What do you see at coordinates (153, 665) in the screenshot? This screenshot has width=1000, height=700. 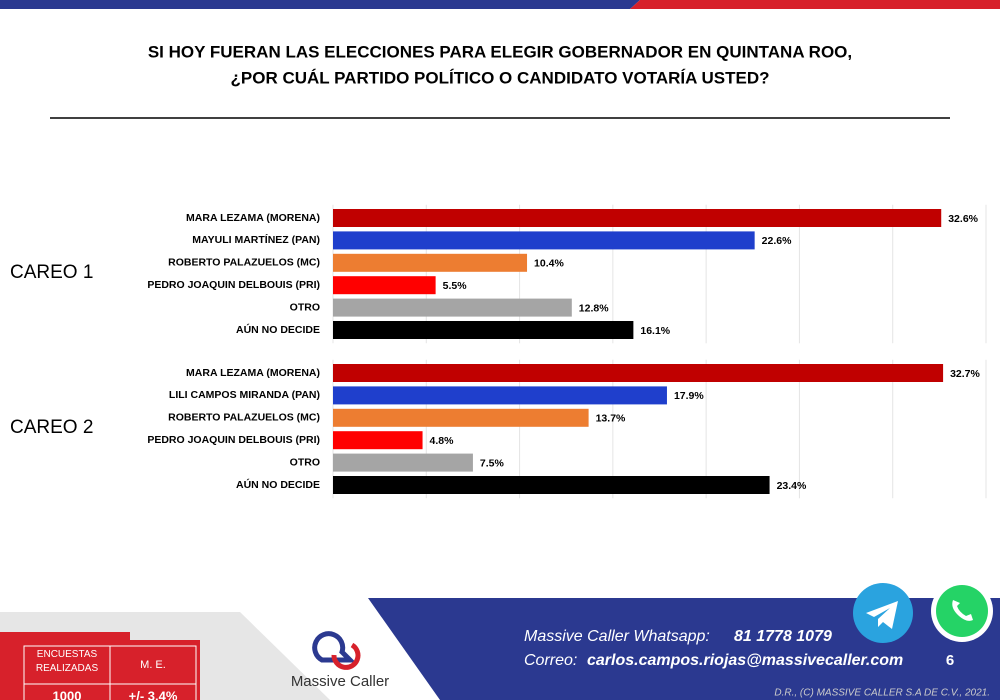 I see `table-header: M. E.` at bounding box center [153, 665].